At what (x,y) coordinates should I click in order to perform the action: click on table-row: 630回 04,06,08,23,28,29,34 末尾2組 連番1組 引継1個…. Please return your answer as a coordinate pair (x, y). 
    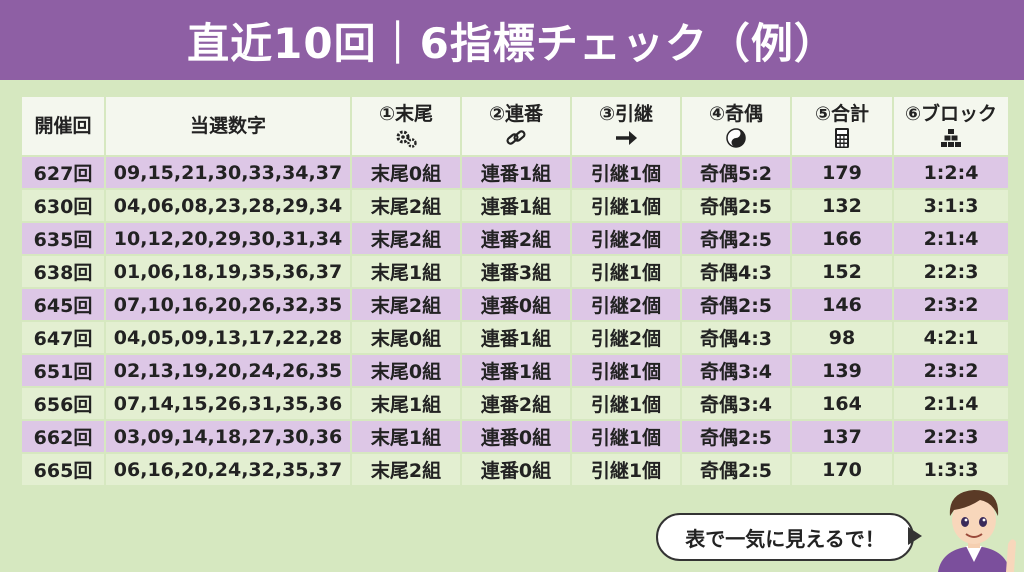
    Looking at the image, I should click on (515, 205).